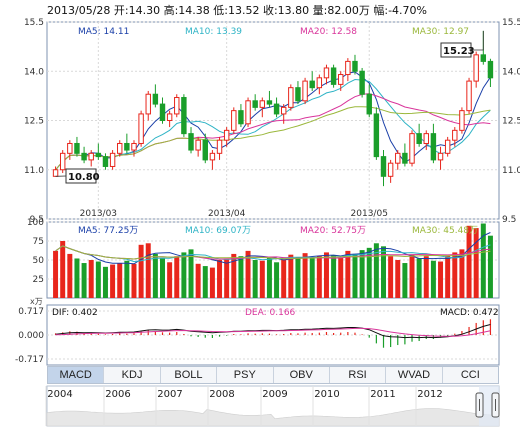  Describe the element at coordinates (511, 23) in the screenshot. I see `price-ytick-right: 15.5` at that location.